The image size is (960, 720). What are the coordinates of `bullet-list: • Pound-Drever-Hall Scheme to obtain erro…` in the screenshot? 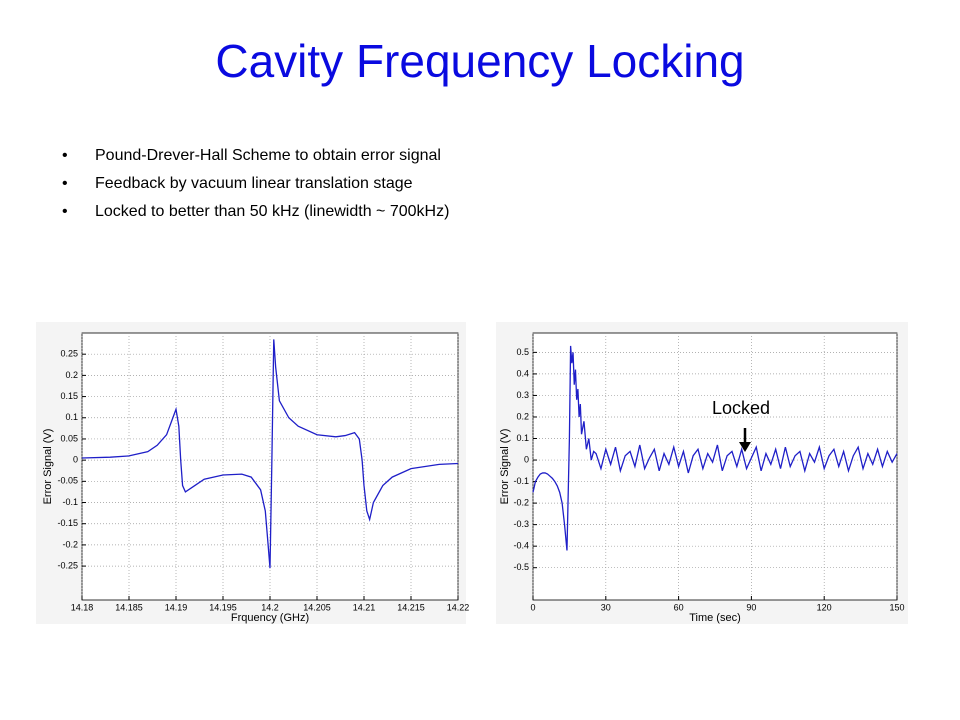 It's located at (255, 184).